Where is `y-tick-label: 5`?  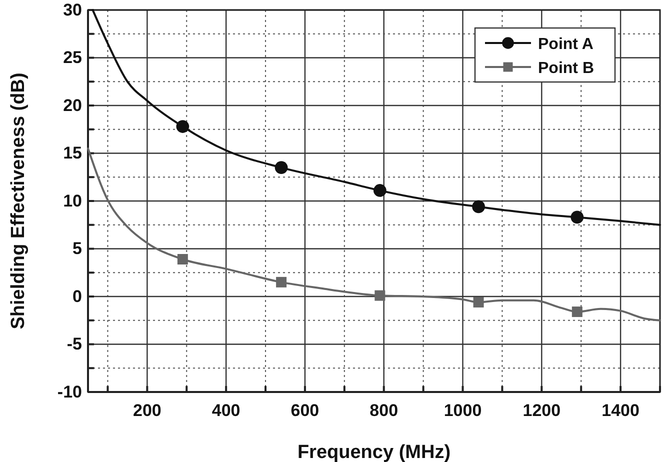
y-tick-label: 5 is located at coordinates (77, 248).